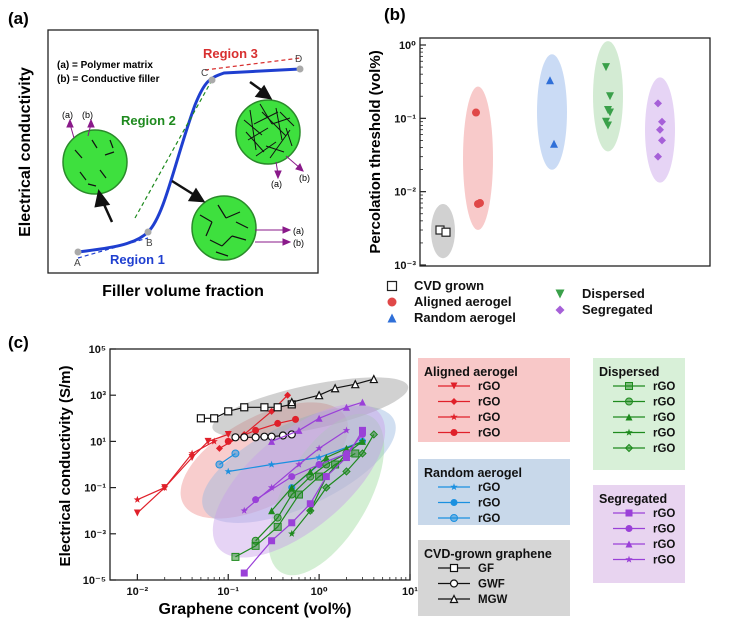 The image size is (733, 638). What do you see at coordinates (268, 132) in the screenshot?
I see `filler-circle-high` at bounding box center [268, 132].